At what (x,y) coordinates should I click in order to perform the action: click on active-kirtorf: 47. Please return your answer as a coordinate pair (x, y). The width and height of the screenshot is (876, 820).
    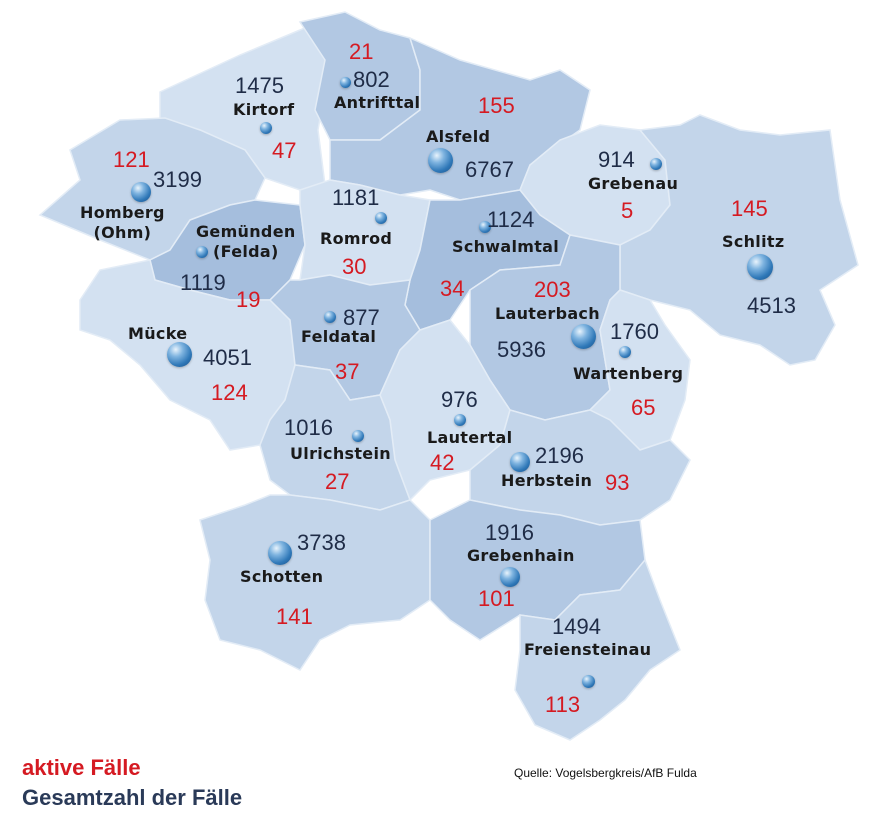
    Looking at the image, I should click on (284, 150).